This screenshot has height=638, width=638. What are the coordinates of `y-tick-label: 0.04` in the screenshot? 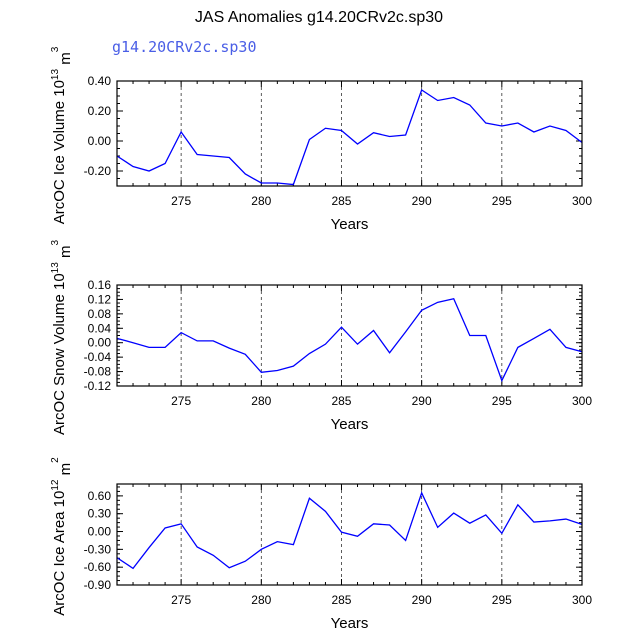 It's located at (100, 328).